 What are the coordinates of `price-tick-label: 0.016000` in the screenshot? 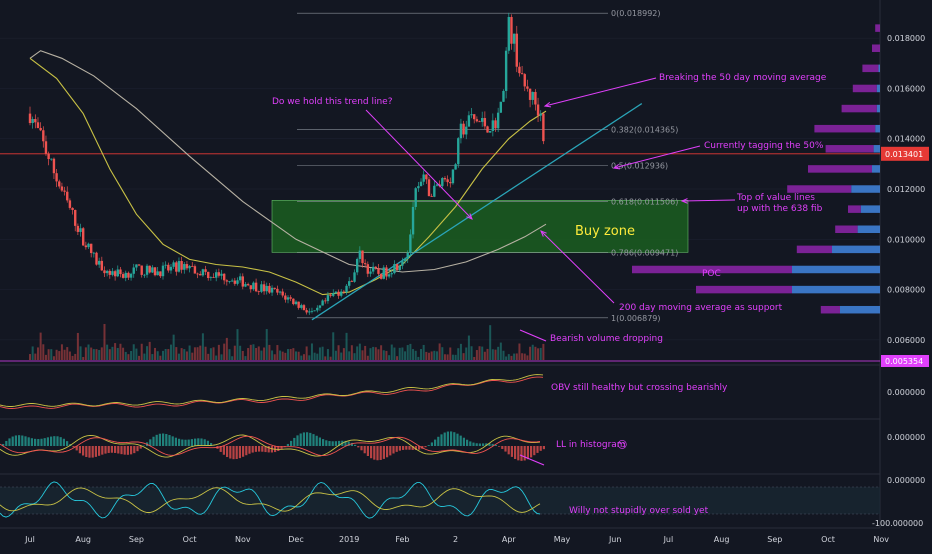 It's located at (906, 88).